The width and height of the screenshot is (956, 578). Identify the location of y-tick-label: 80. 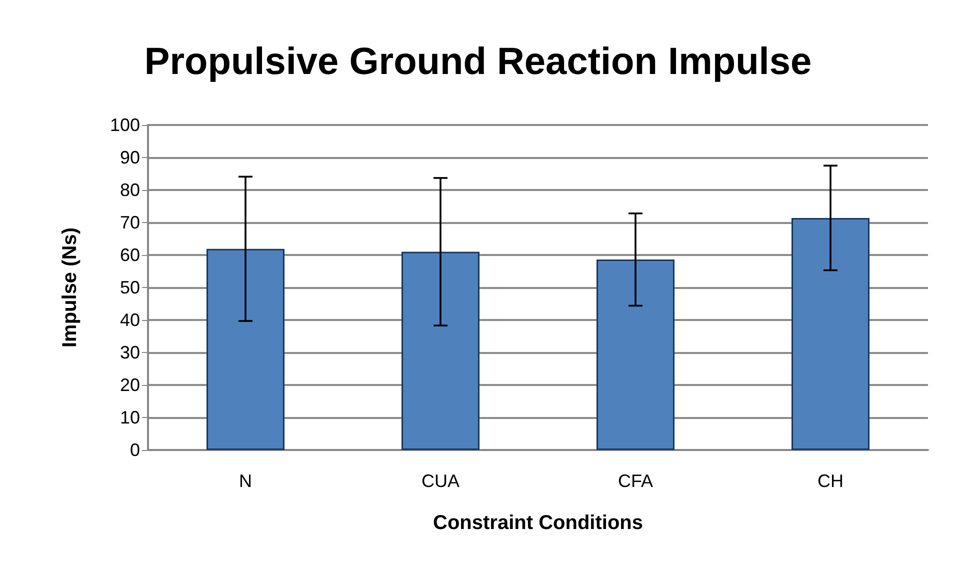
(130, 190).